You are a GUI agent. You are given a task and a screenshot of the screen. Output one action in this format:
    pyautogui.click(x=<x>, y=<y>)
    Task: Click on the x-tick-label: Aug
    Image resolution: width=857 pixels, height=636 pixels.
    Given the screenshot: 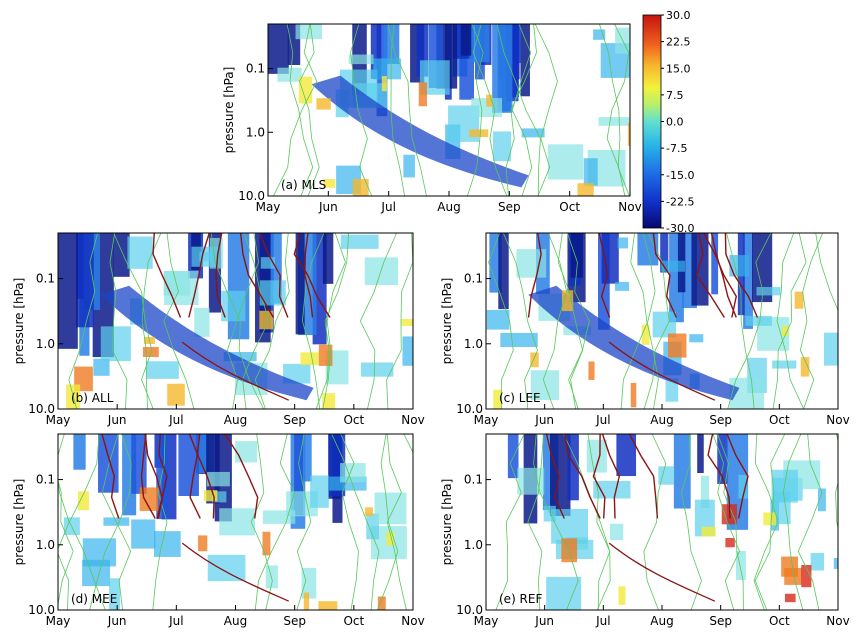 What is the action you would take?
    pyautogui.click(x=448, y=207)
    